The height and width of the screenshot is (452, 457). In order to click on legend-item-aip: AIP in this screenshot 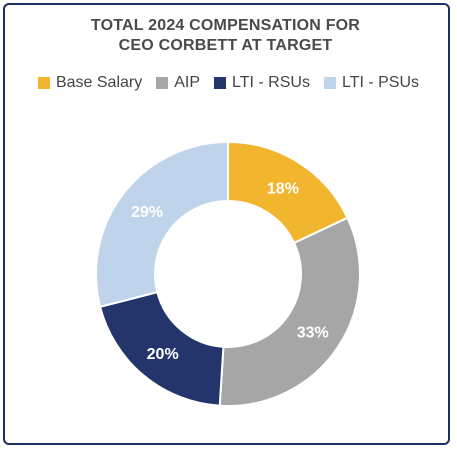, I will do `click(178, 83)`.